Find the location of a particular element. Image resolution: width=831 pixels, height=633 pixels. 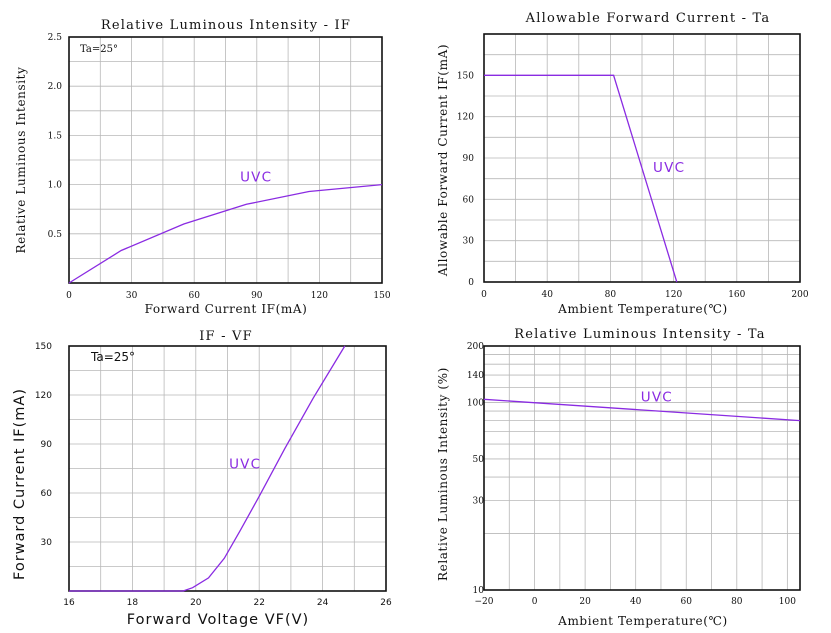

x-tick-label: 16 is located at coordinates (69, 603).